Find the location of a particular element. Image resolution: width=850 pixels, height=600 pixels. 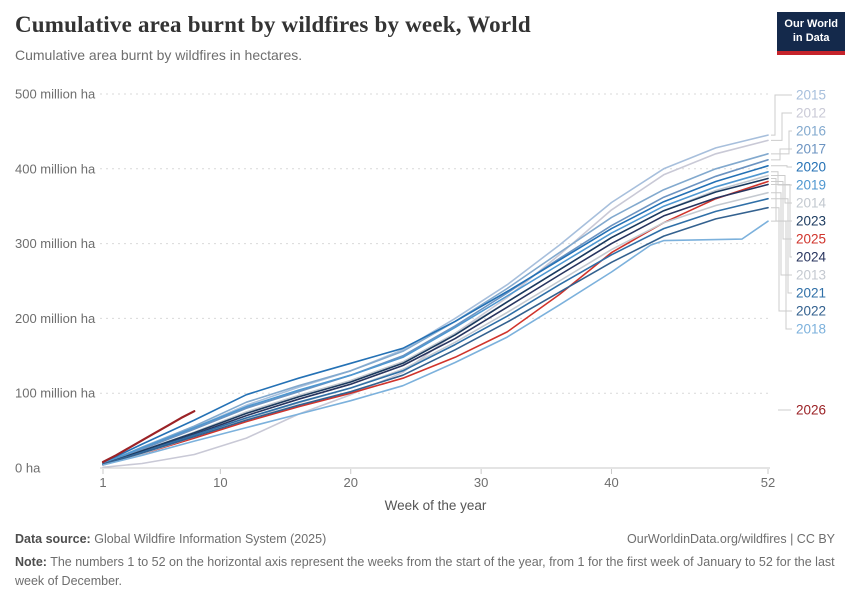

series-label-2015: 2015 is located at coordinates (811, 95).